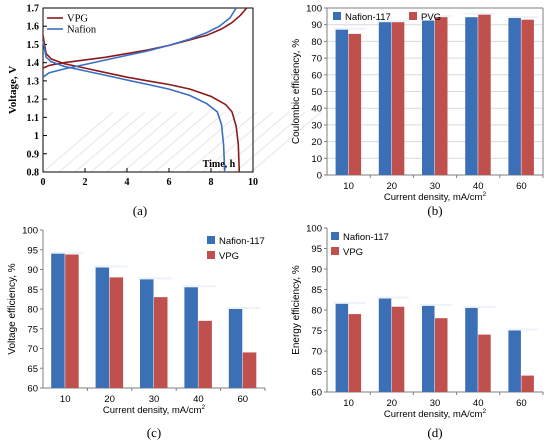  Describe the element at coordinates (434, 210) in the screenshot. I see `panel-label-b: (b)` at that location.